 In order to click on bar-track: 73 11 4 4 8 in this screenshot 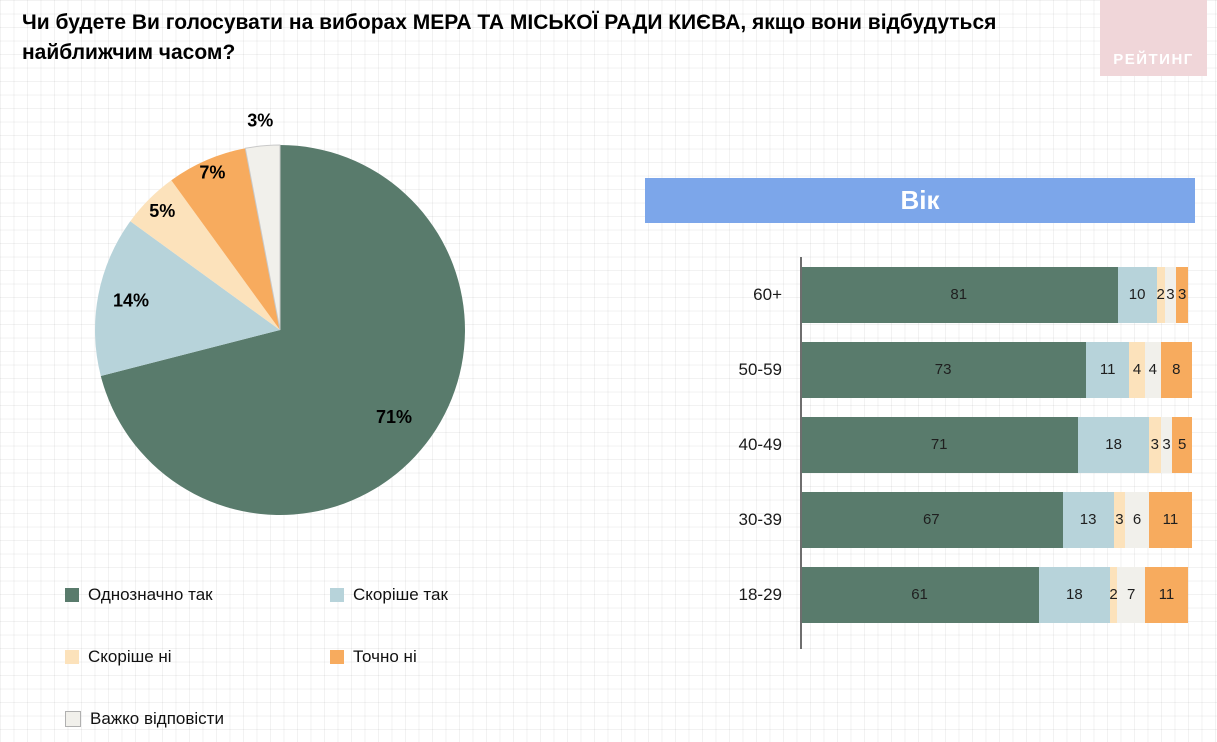, I will do `click(996, 369)`.